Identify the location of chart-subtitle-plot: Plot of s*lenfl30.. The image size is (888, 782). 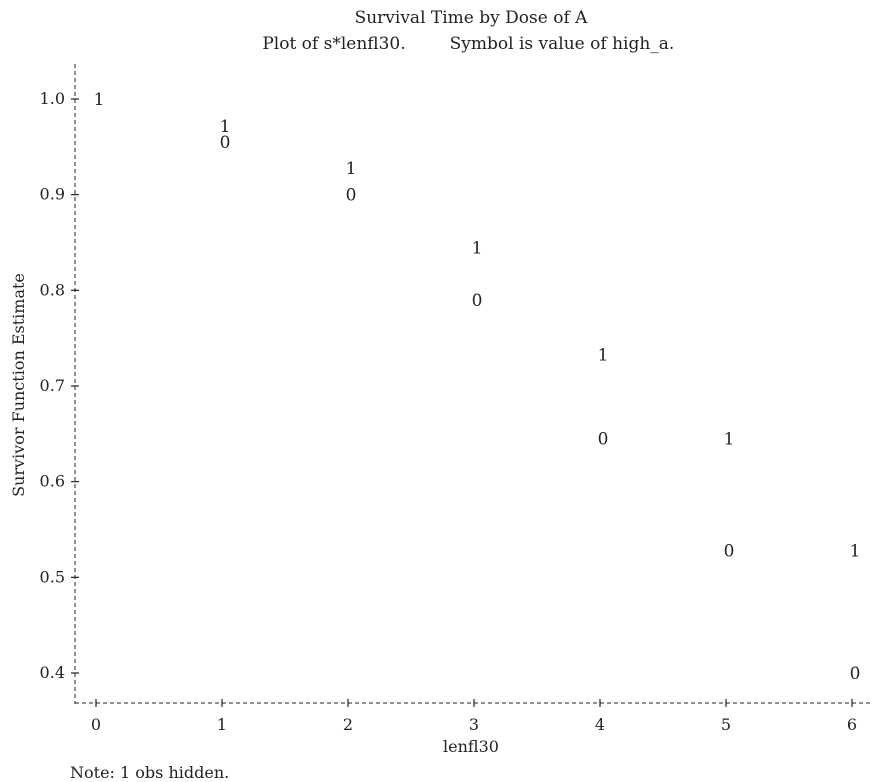
(333, 44).